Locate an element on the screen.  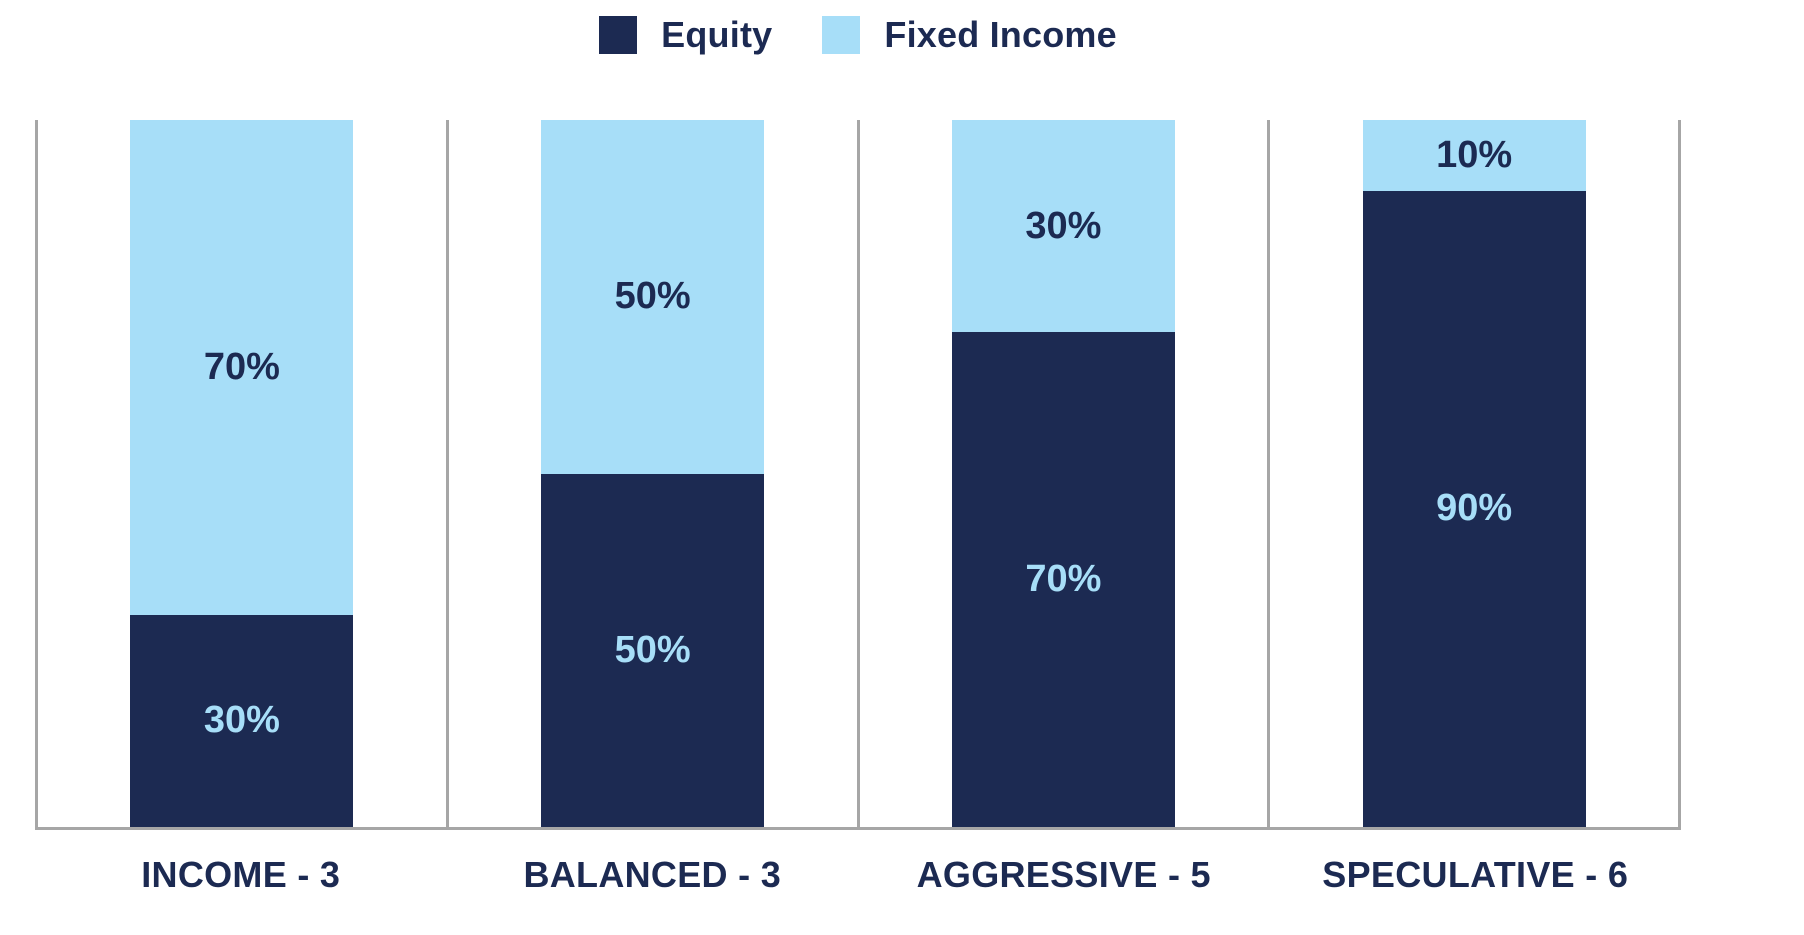
category-label: SPECULATIVE - 6 is located at coordinates (1475, 874).